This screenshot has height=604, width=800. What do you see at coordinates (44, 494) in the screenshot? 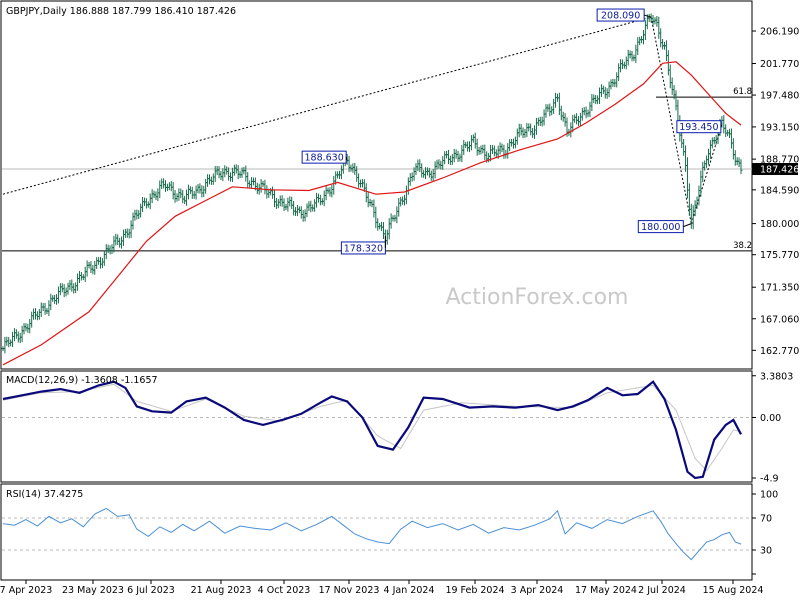
I see `rsi-title: RSI(14) 37.4275` at bounding box center [44, 494].